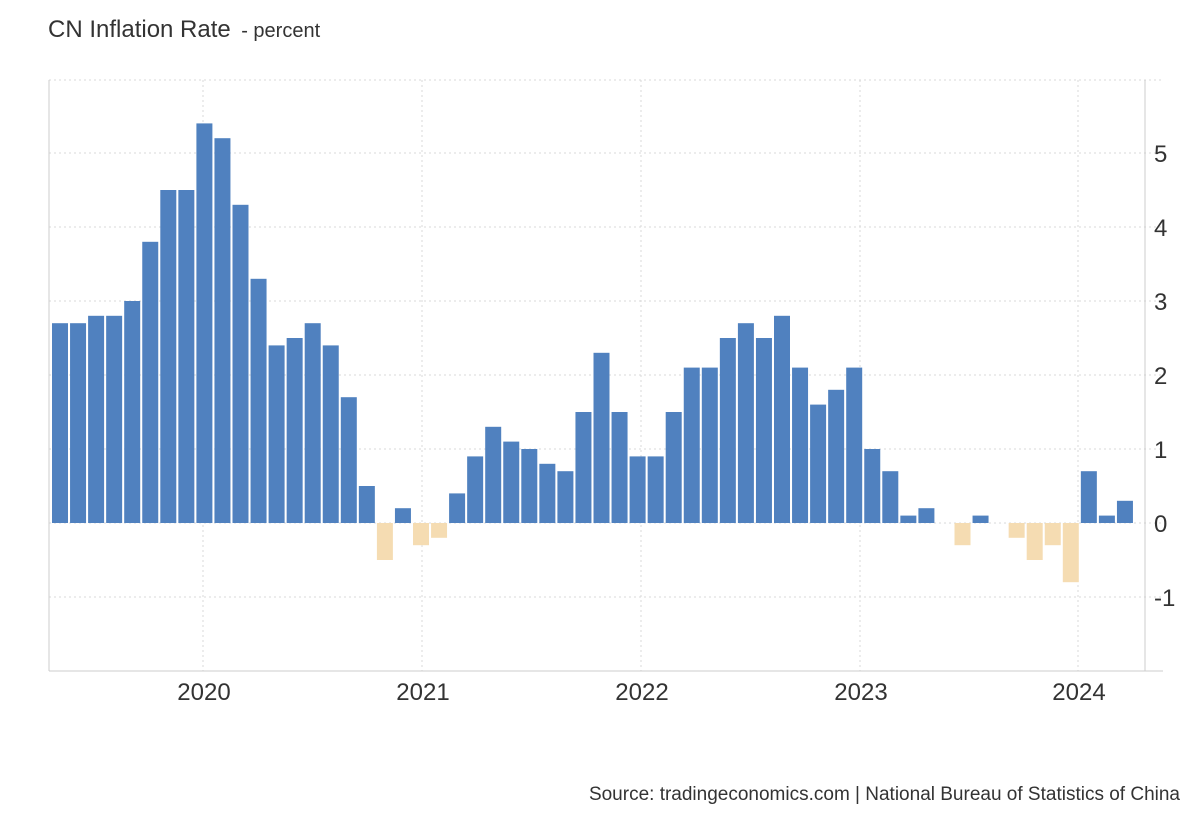 This screenshot has width=1200, height=820. Describe the element at coordinates (1164, 598) in the screenshot. I see `y-tick-label: -1` at that location.